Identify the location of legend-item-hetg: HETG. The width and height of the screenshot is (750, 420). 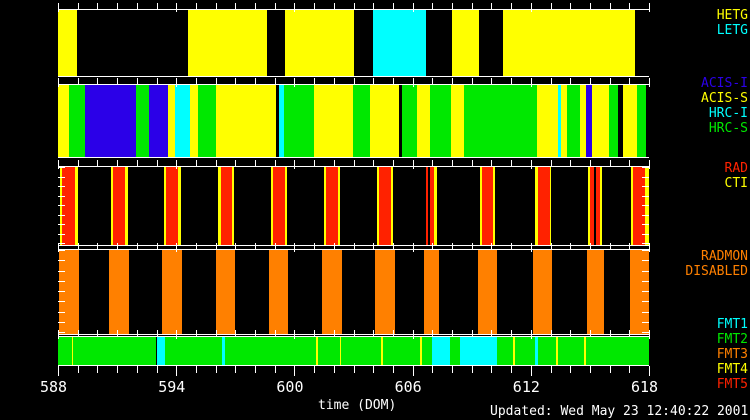
(732, 15).